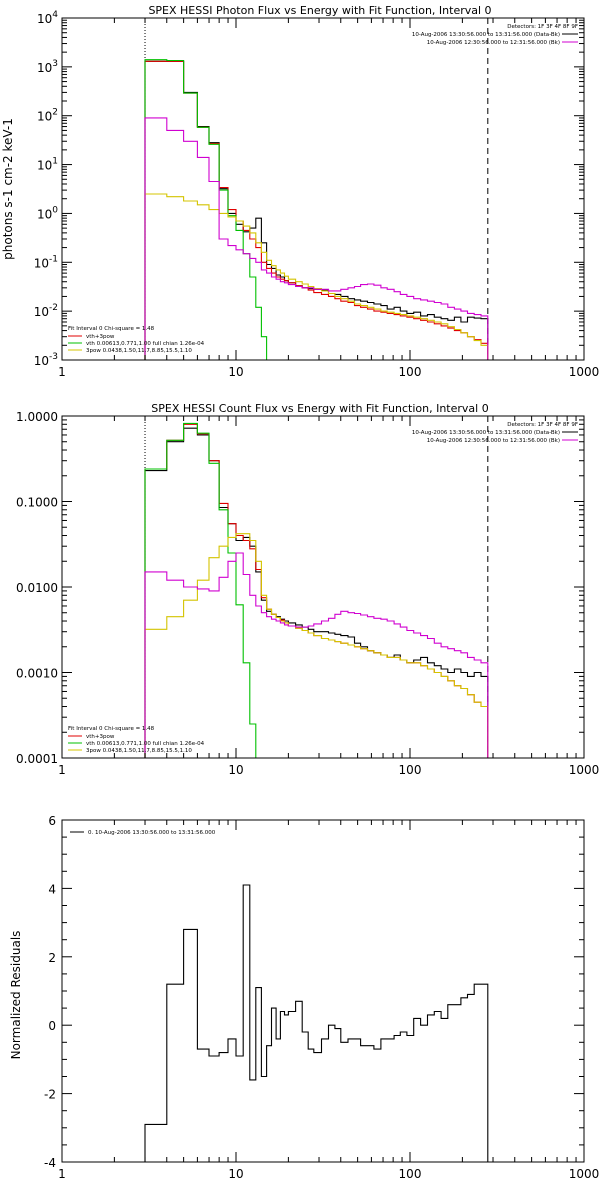 This screenshot has height=1200, width=600. Describe the element at coordinates (50, 1095) in the screenshot. I see `residuals-ytick-label: -2` at that location.